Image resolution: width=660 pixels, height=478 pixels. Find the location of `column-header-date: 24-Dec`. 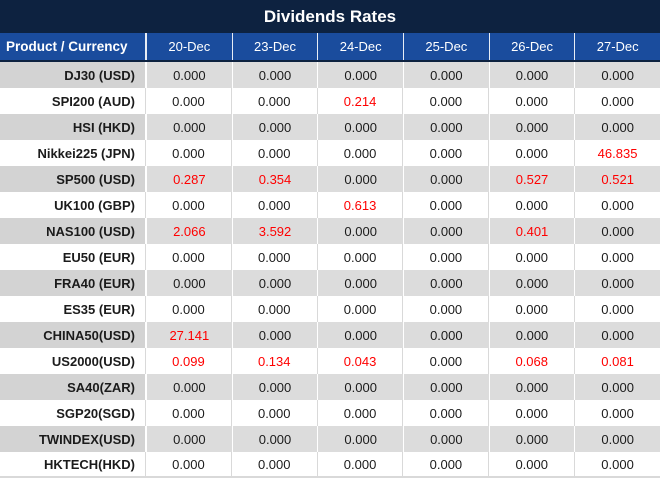

column-header-date: 24-Dec is located at coordinates (360, 46).